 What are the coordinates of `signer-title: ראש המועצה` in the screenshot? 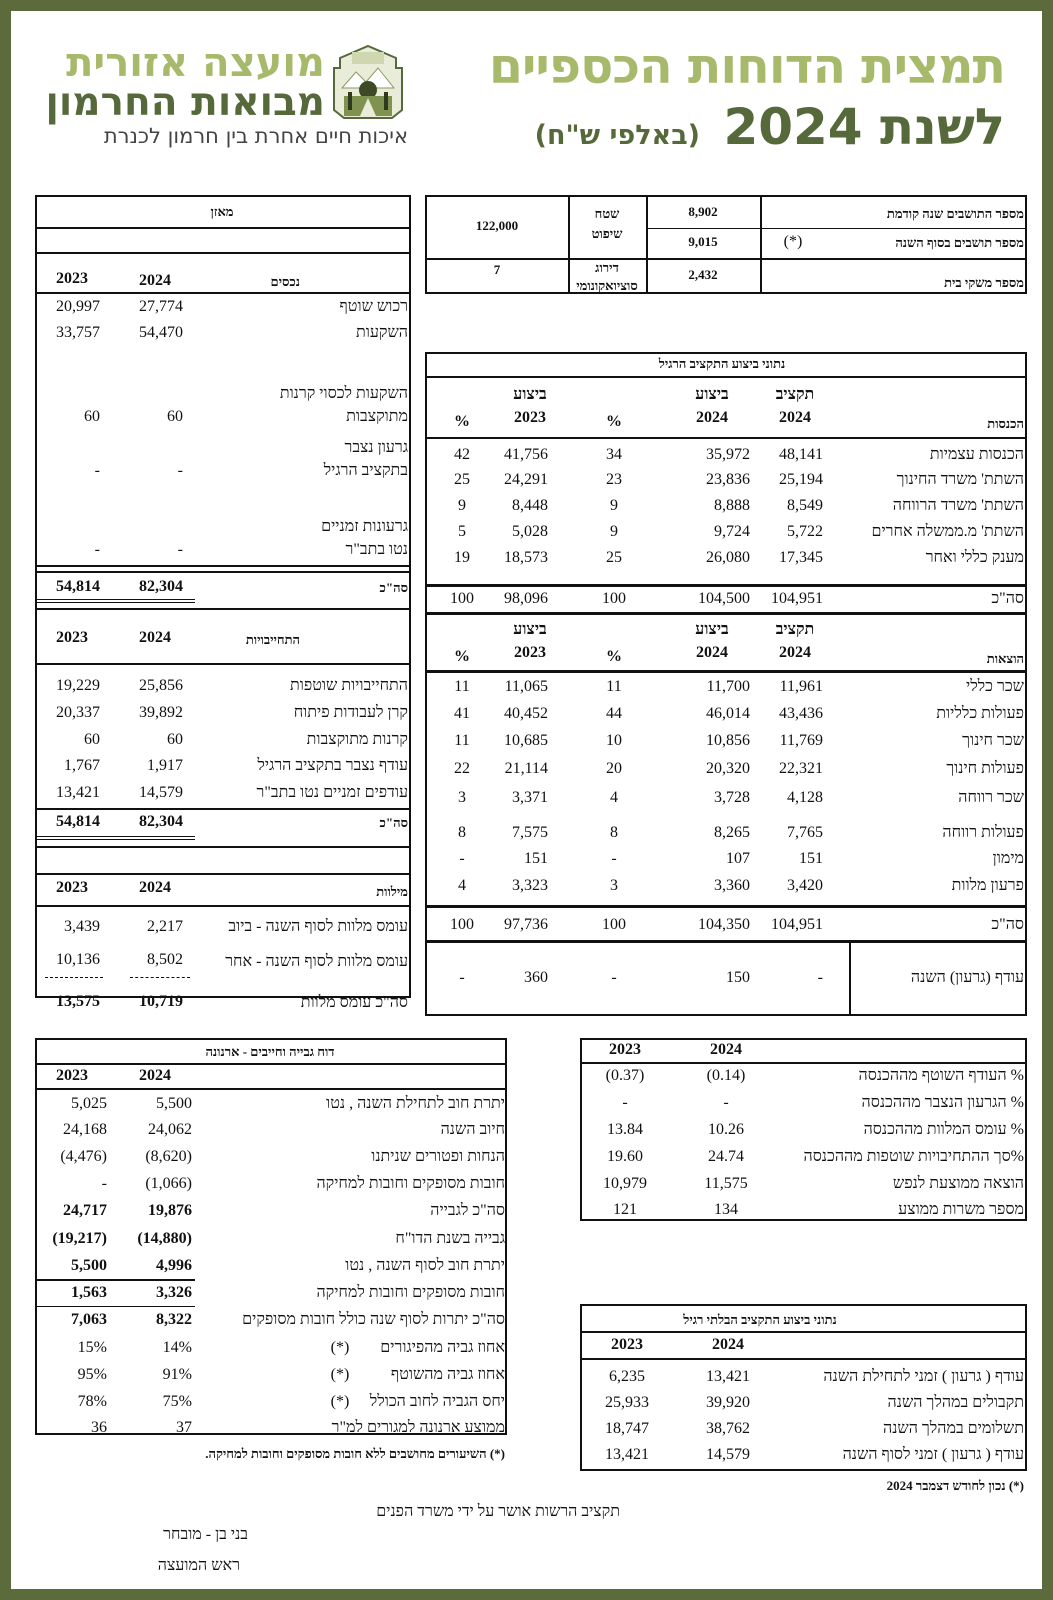 It's located at (198, 1565).